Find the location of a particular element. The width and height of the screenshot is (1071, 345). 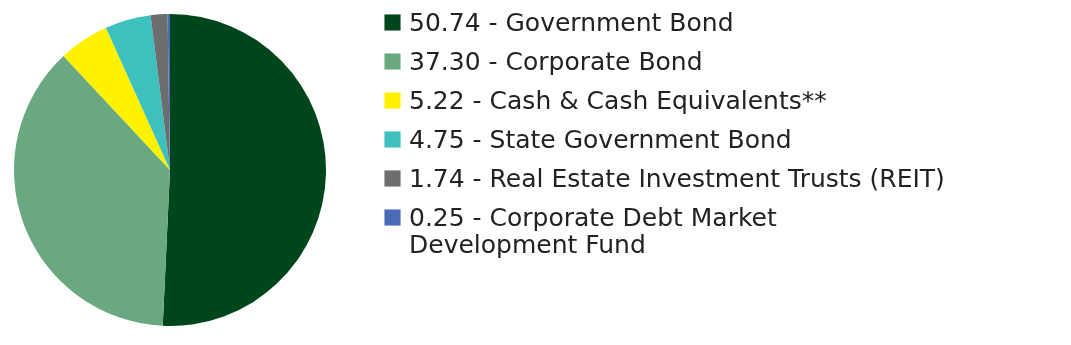

legend-label: 1.74 - Real Estate Investment Trusts (REIT) is located at coordinates (677, 178).